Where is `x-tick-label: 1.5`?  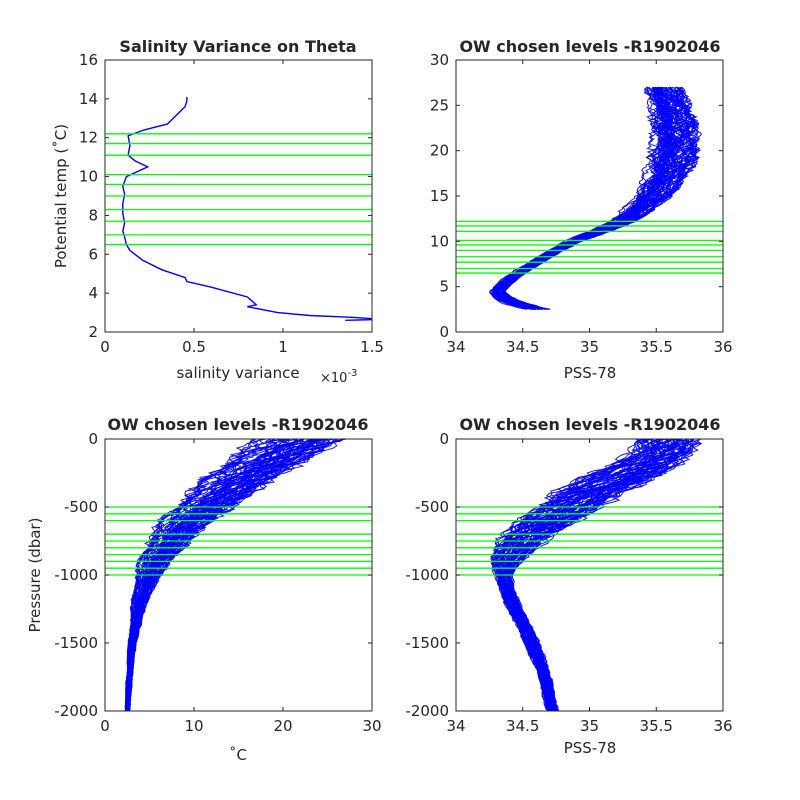
x-tick-label: 1.5 is located at coordinates (372, 347).